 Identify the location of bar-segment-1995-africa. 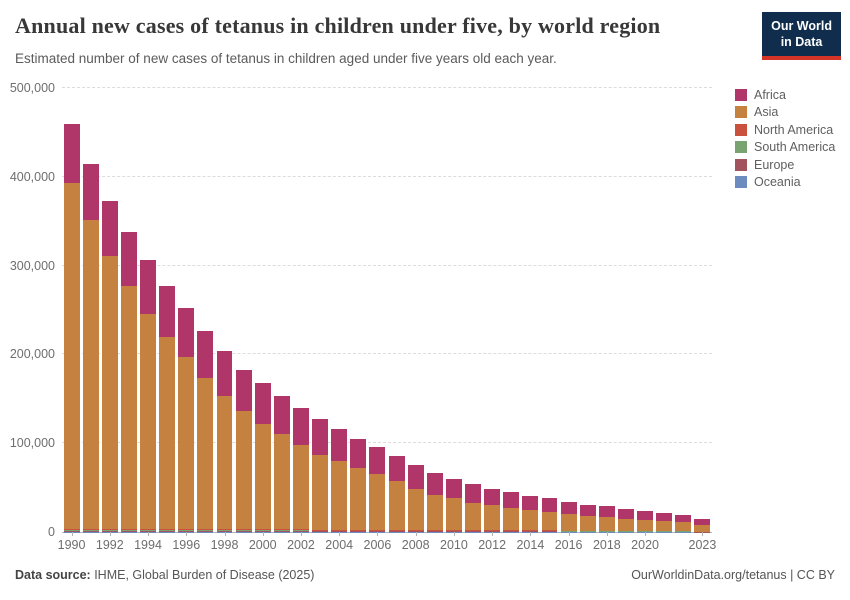
(167, 311).